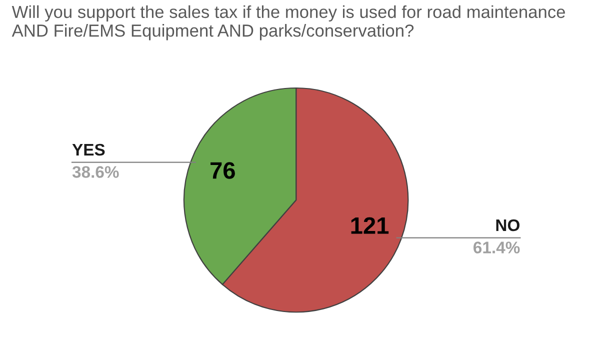  Describe the element at coordinates (288, 22) in the screenshot. I see `chart-title: Will you support the sales tax if the money is used for road maintenance AND Fire/EMS Equipment AND parks/conservation?` at that location.